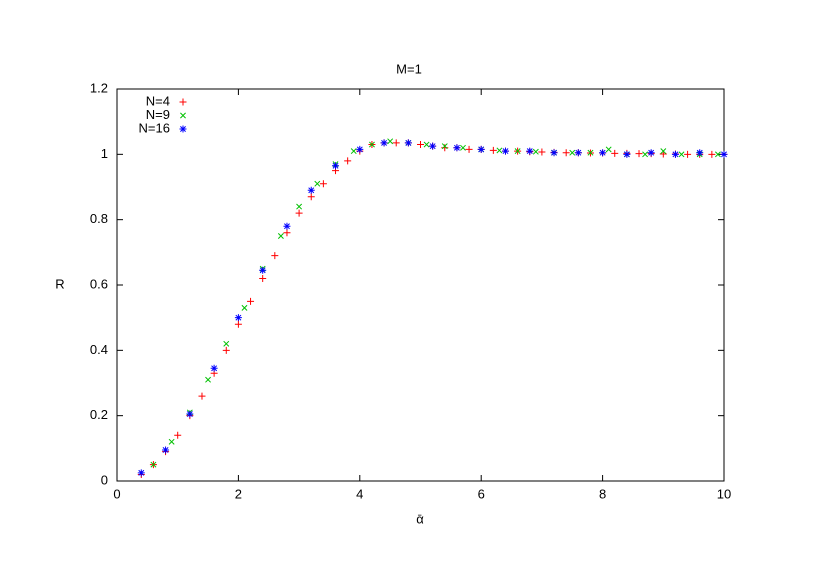 Image resolution: width=817 pixels, height=583 pixels. What do you see at coordinates (238, 493) in the screenshot?
I see `x-tick-label: 2` at bounding box center [238, 493].